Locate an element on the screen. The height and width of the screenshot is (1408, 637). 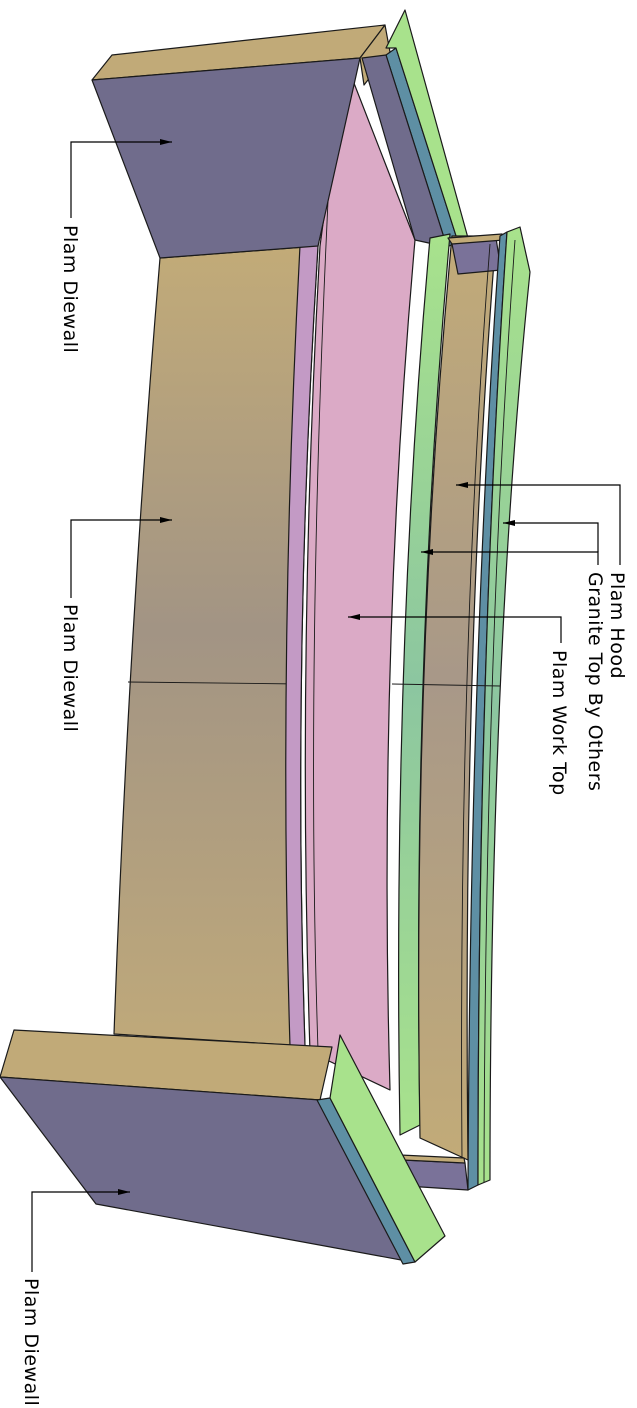
label-work-top: Plam Work Top is located at coordinates (559, 723).